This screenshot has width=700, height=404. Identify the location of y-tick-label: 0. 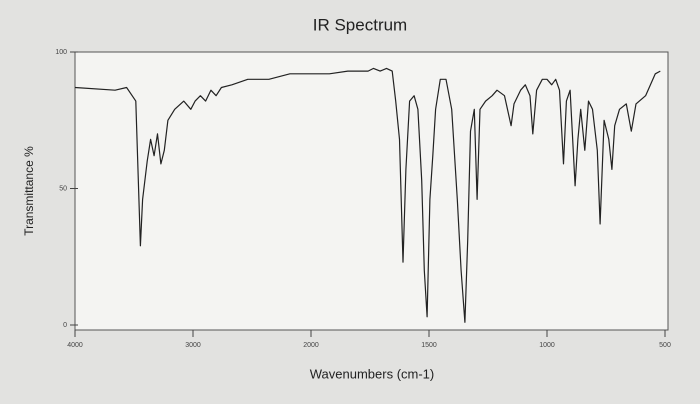
(65, 325).